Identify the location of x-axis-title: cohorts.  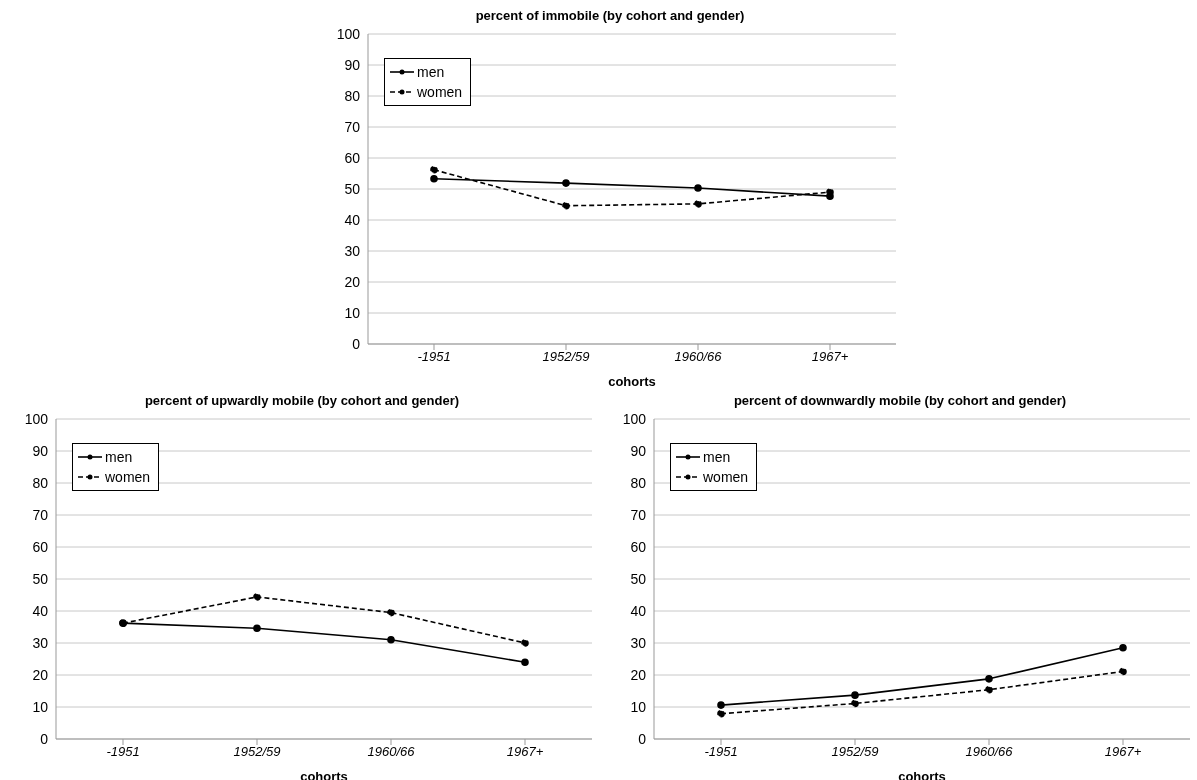
(632, 381).